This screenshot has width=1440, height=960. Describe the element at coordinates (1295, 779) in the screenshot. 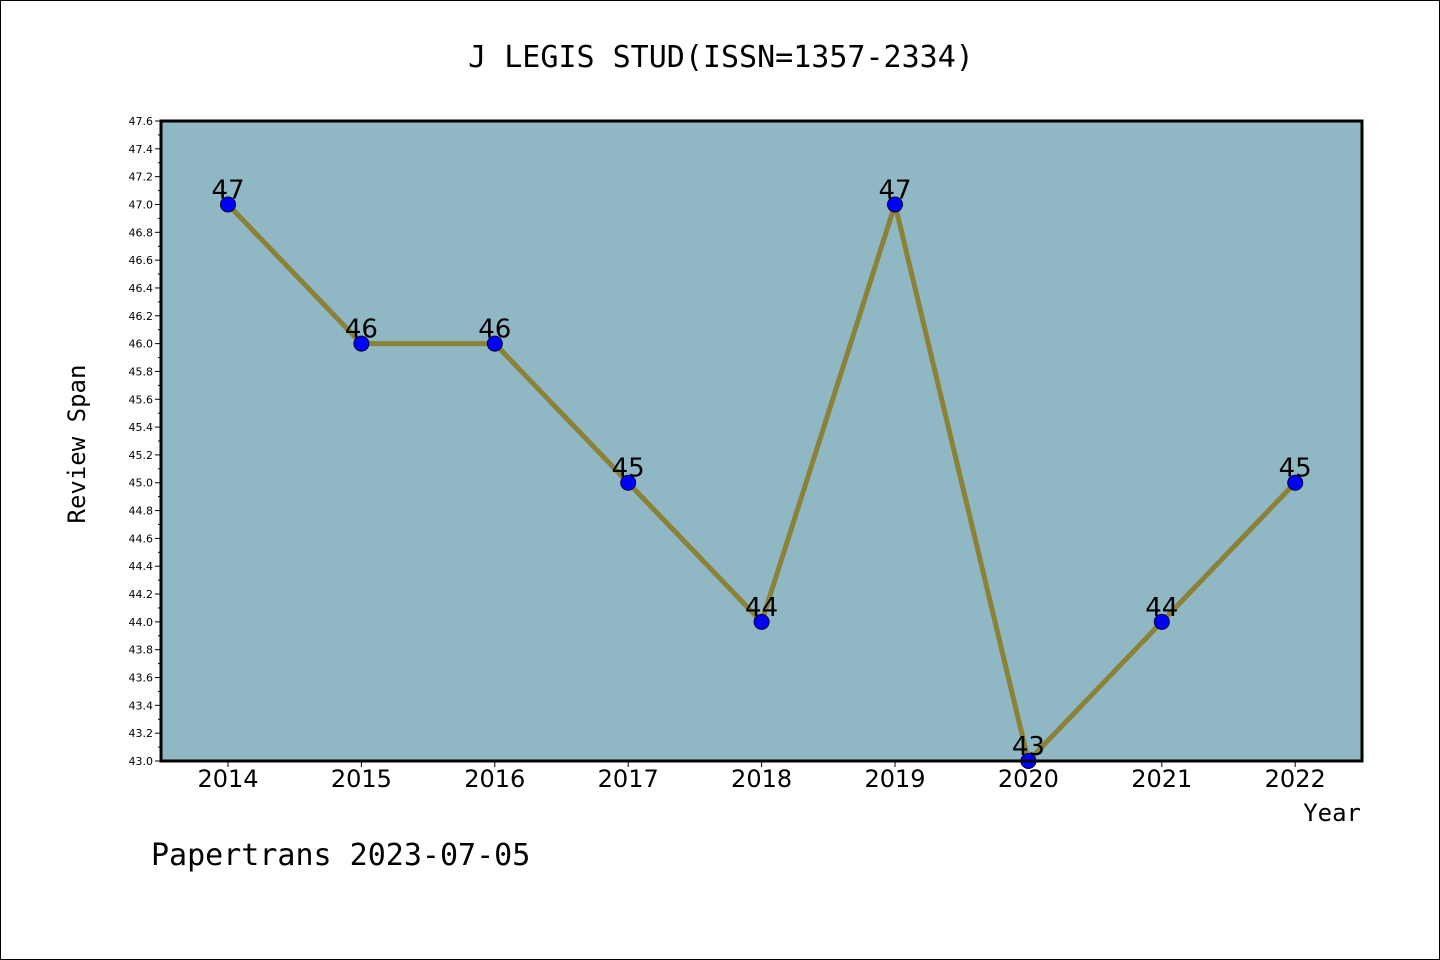

I see `x-tick-label: 2022` at that location.